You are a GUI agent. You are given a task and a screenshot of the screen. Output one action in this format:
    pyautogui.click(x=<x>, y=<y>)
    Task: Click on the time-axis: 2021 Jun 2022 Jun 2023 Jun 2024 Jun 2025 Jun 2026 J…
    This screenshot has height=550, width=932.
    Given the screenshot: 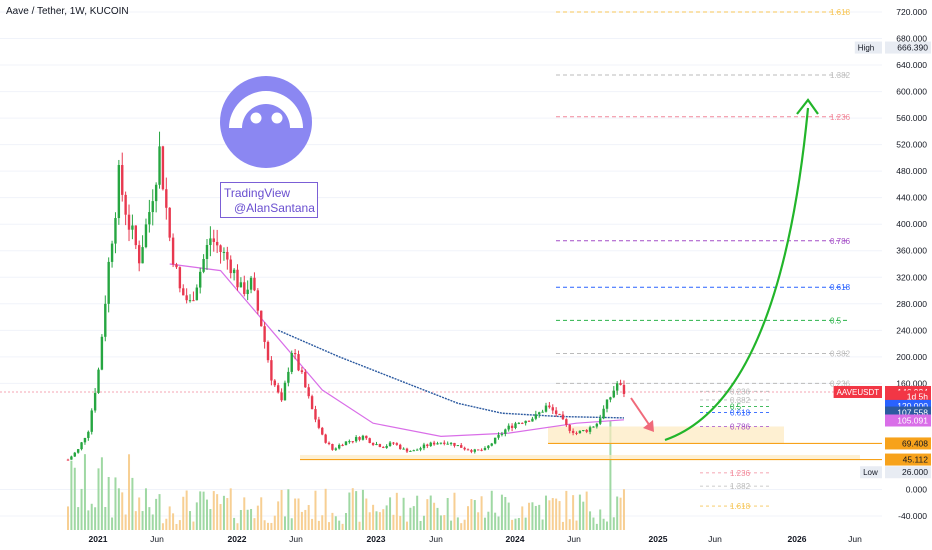 What is the action you would take?
    pyautogui.click(x=476, y=539)
    